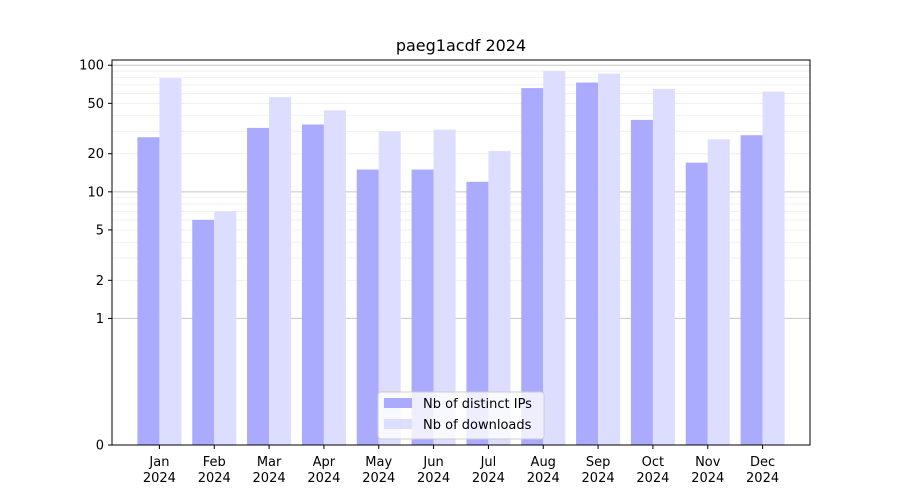  What do you see at coordinates (158, 462) in the screenshot?
I see `x-tick-label-month: Jan` at bounding box center [158, 462].